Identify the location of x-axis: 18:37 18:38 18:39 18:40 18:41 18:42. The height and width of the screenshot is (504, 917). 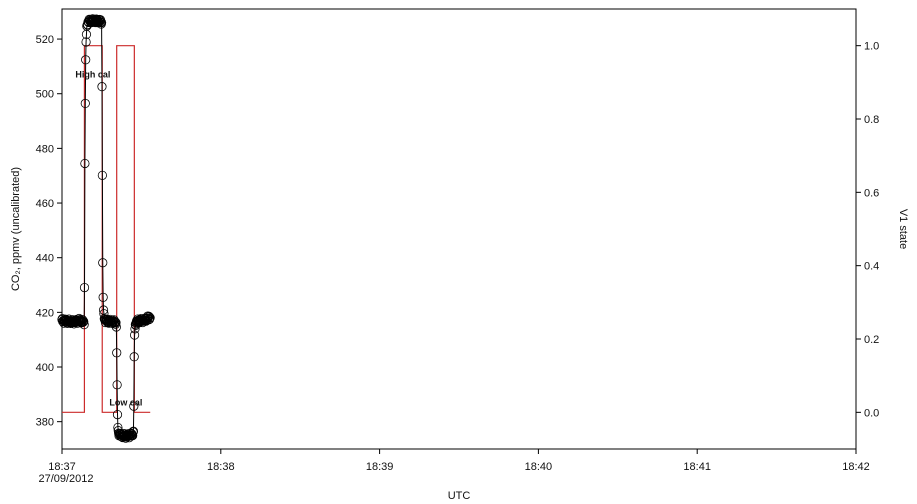
(459, 461).